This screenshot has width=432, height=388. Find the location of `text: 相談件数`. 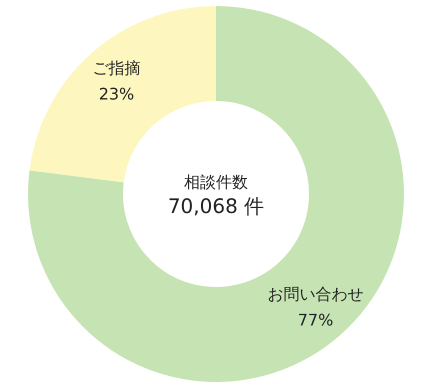

text: 相談件数 is located at coordinates (216, 182).